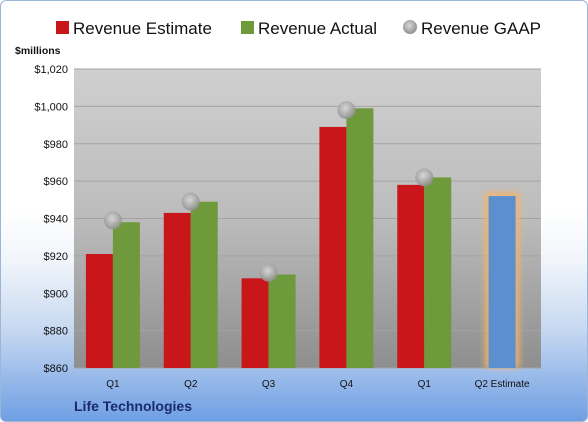 The height and width of the screenshot is (422, 588). I want to click on y-tick-label: $900, so click(56, 294).